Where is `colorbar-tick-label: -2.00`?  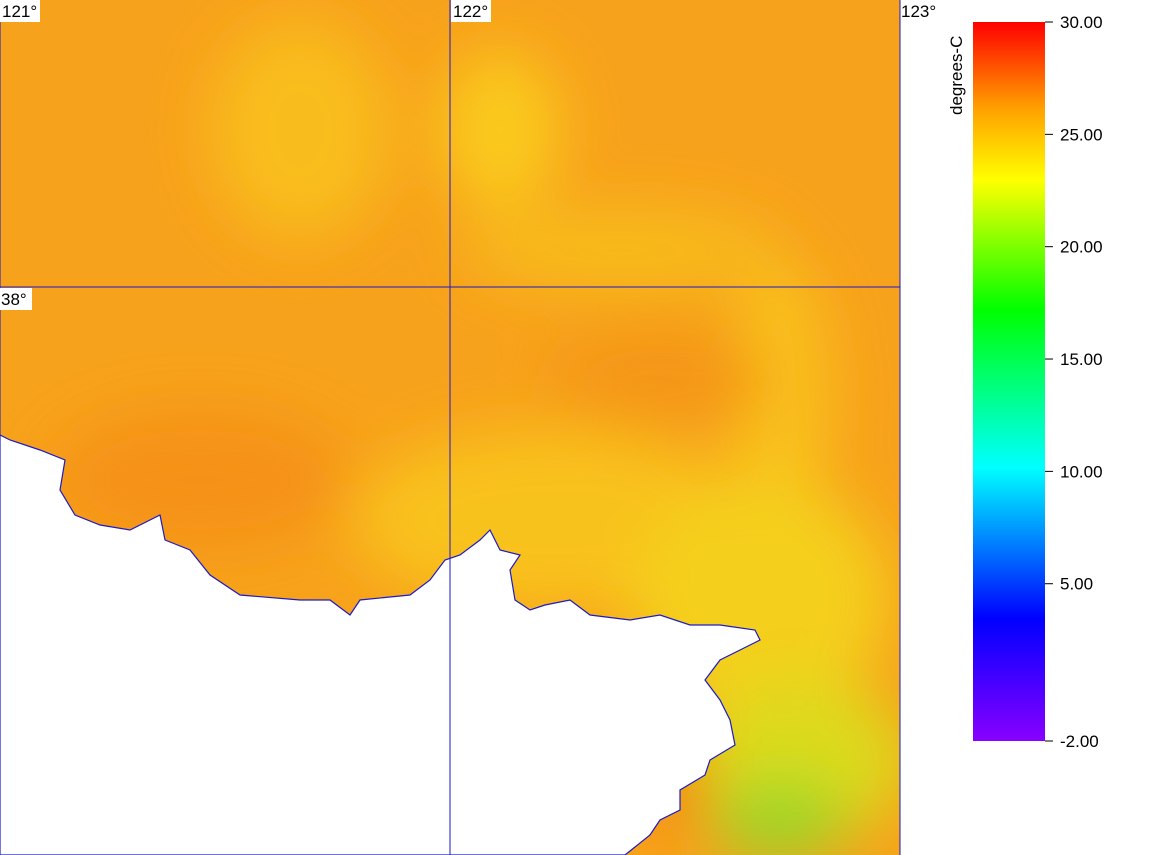
colorbar-tick-label: -2.00 is located at coordinates (1079, 741).